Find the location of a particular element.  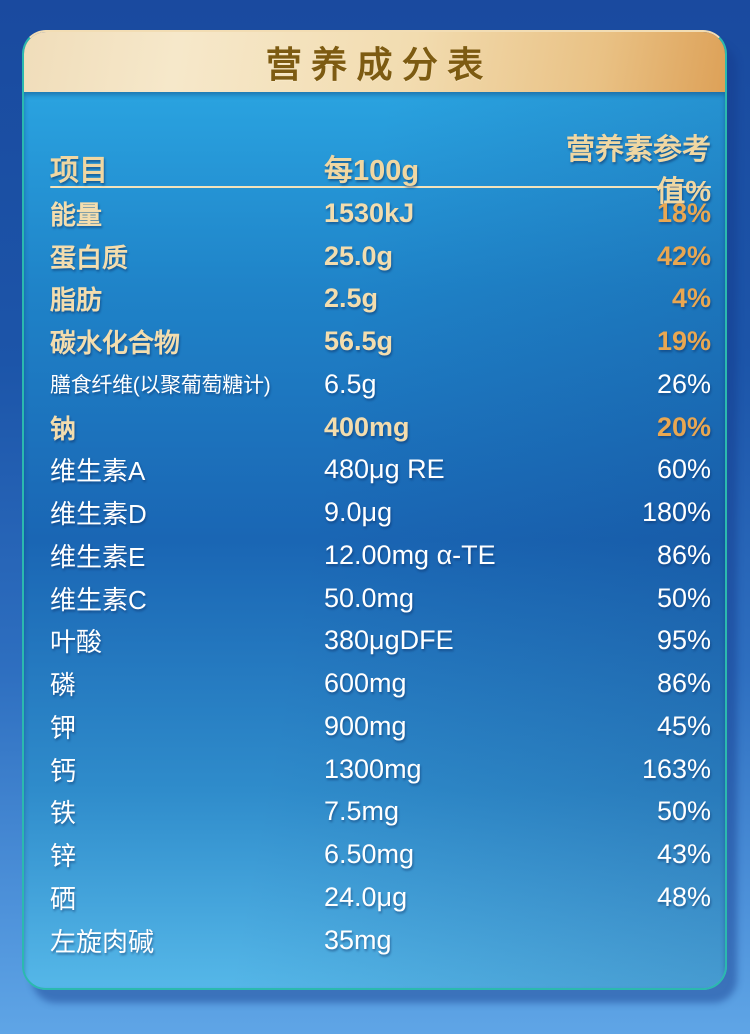

table-header-row: 项目 每100g 营养素参考值% is located at coordinates (380, 150).